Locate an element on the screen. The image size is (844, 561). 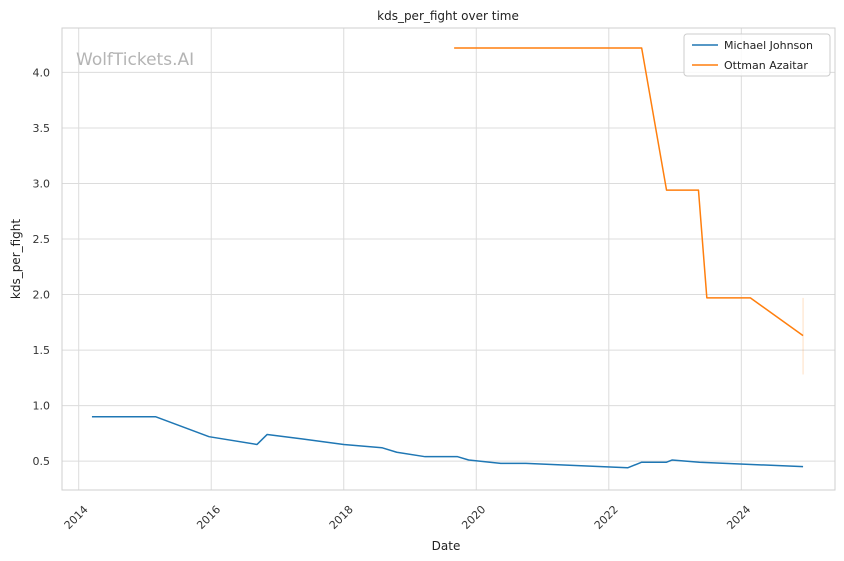
y-axis-ticks: 0.5 1.0 1.5 2.0 2.5 3.0 3.5 4.0 is located at coordinates (42, 267).